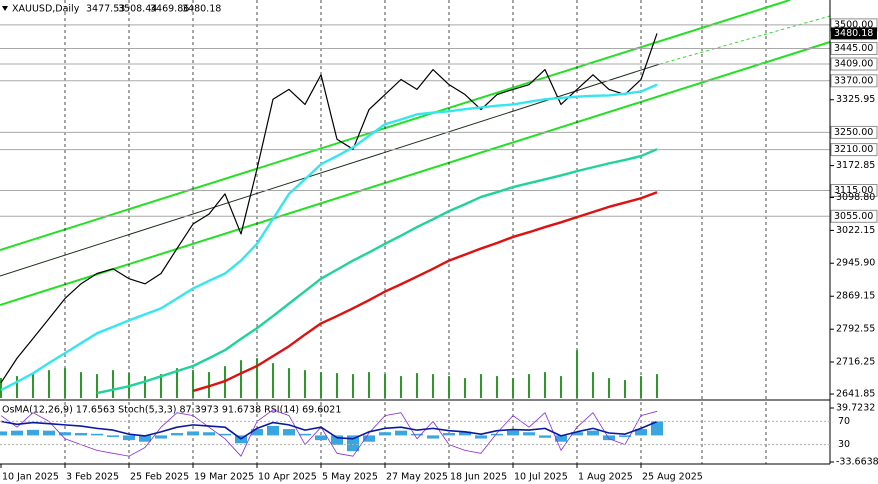 Image resolution: width=878 pixels, height=484 pixels. Describe the element at coordinates (853, 24) in the screenshot. I see `y-tick-label: 3500.00` at that location.